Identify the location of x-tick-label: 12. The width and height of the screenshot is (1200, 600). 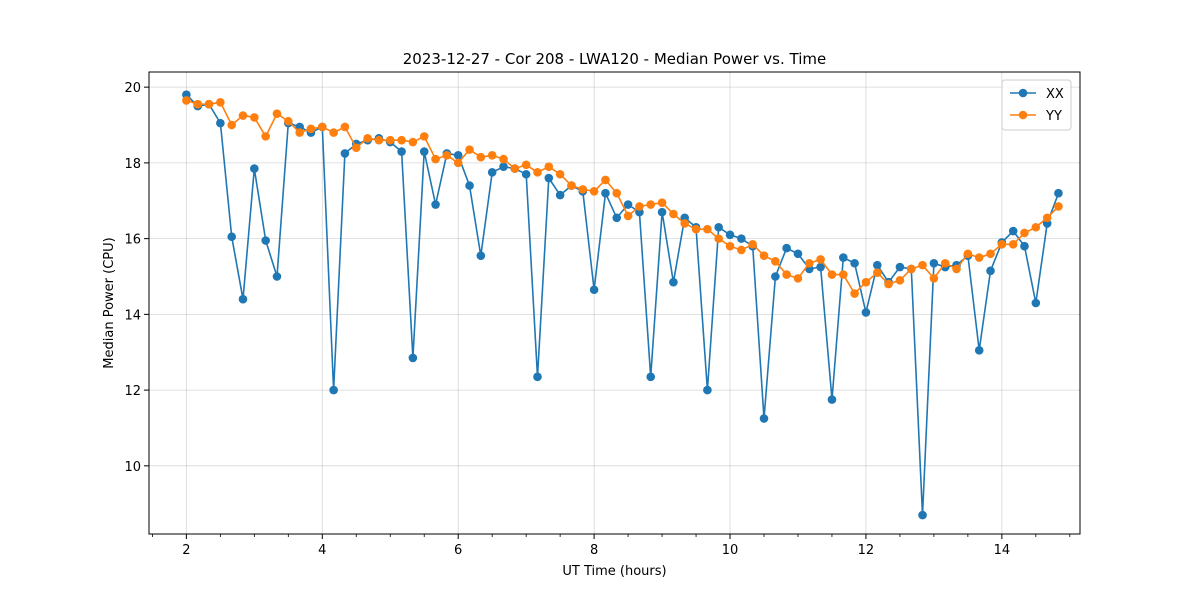
(866, 550).